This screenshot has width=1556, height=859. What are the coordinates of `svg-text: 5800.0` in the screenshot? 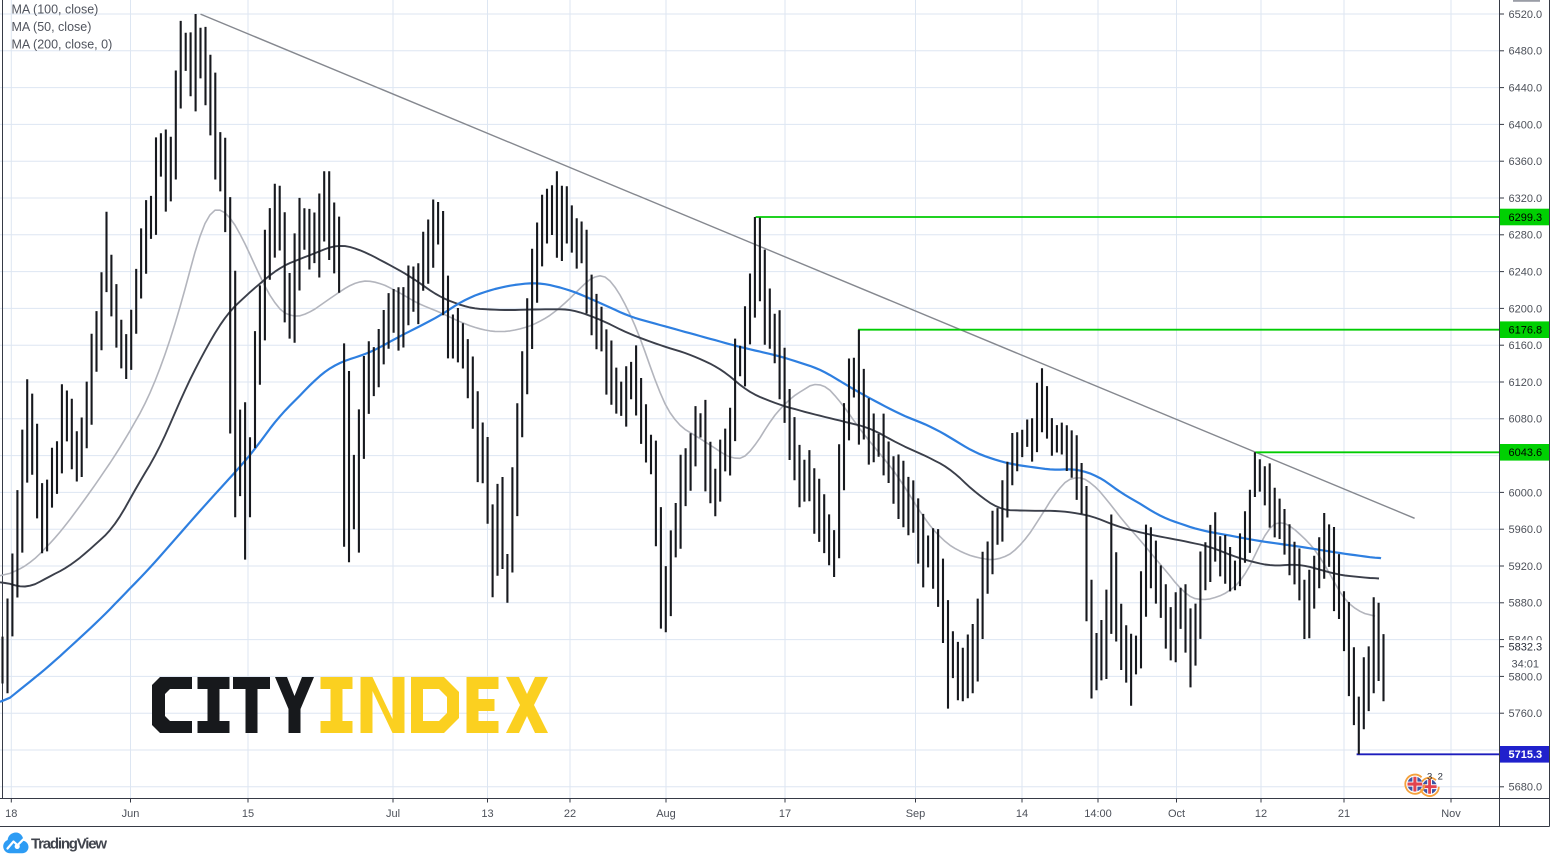 It's located at (1526, 677).